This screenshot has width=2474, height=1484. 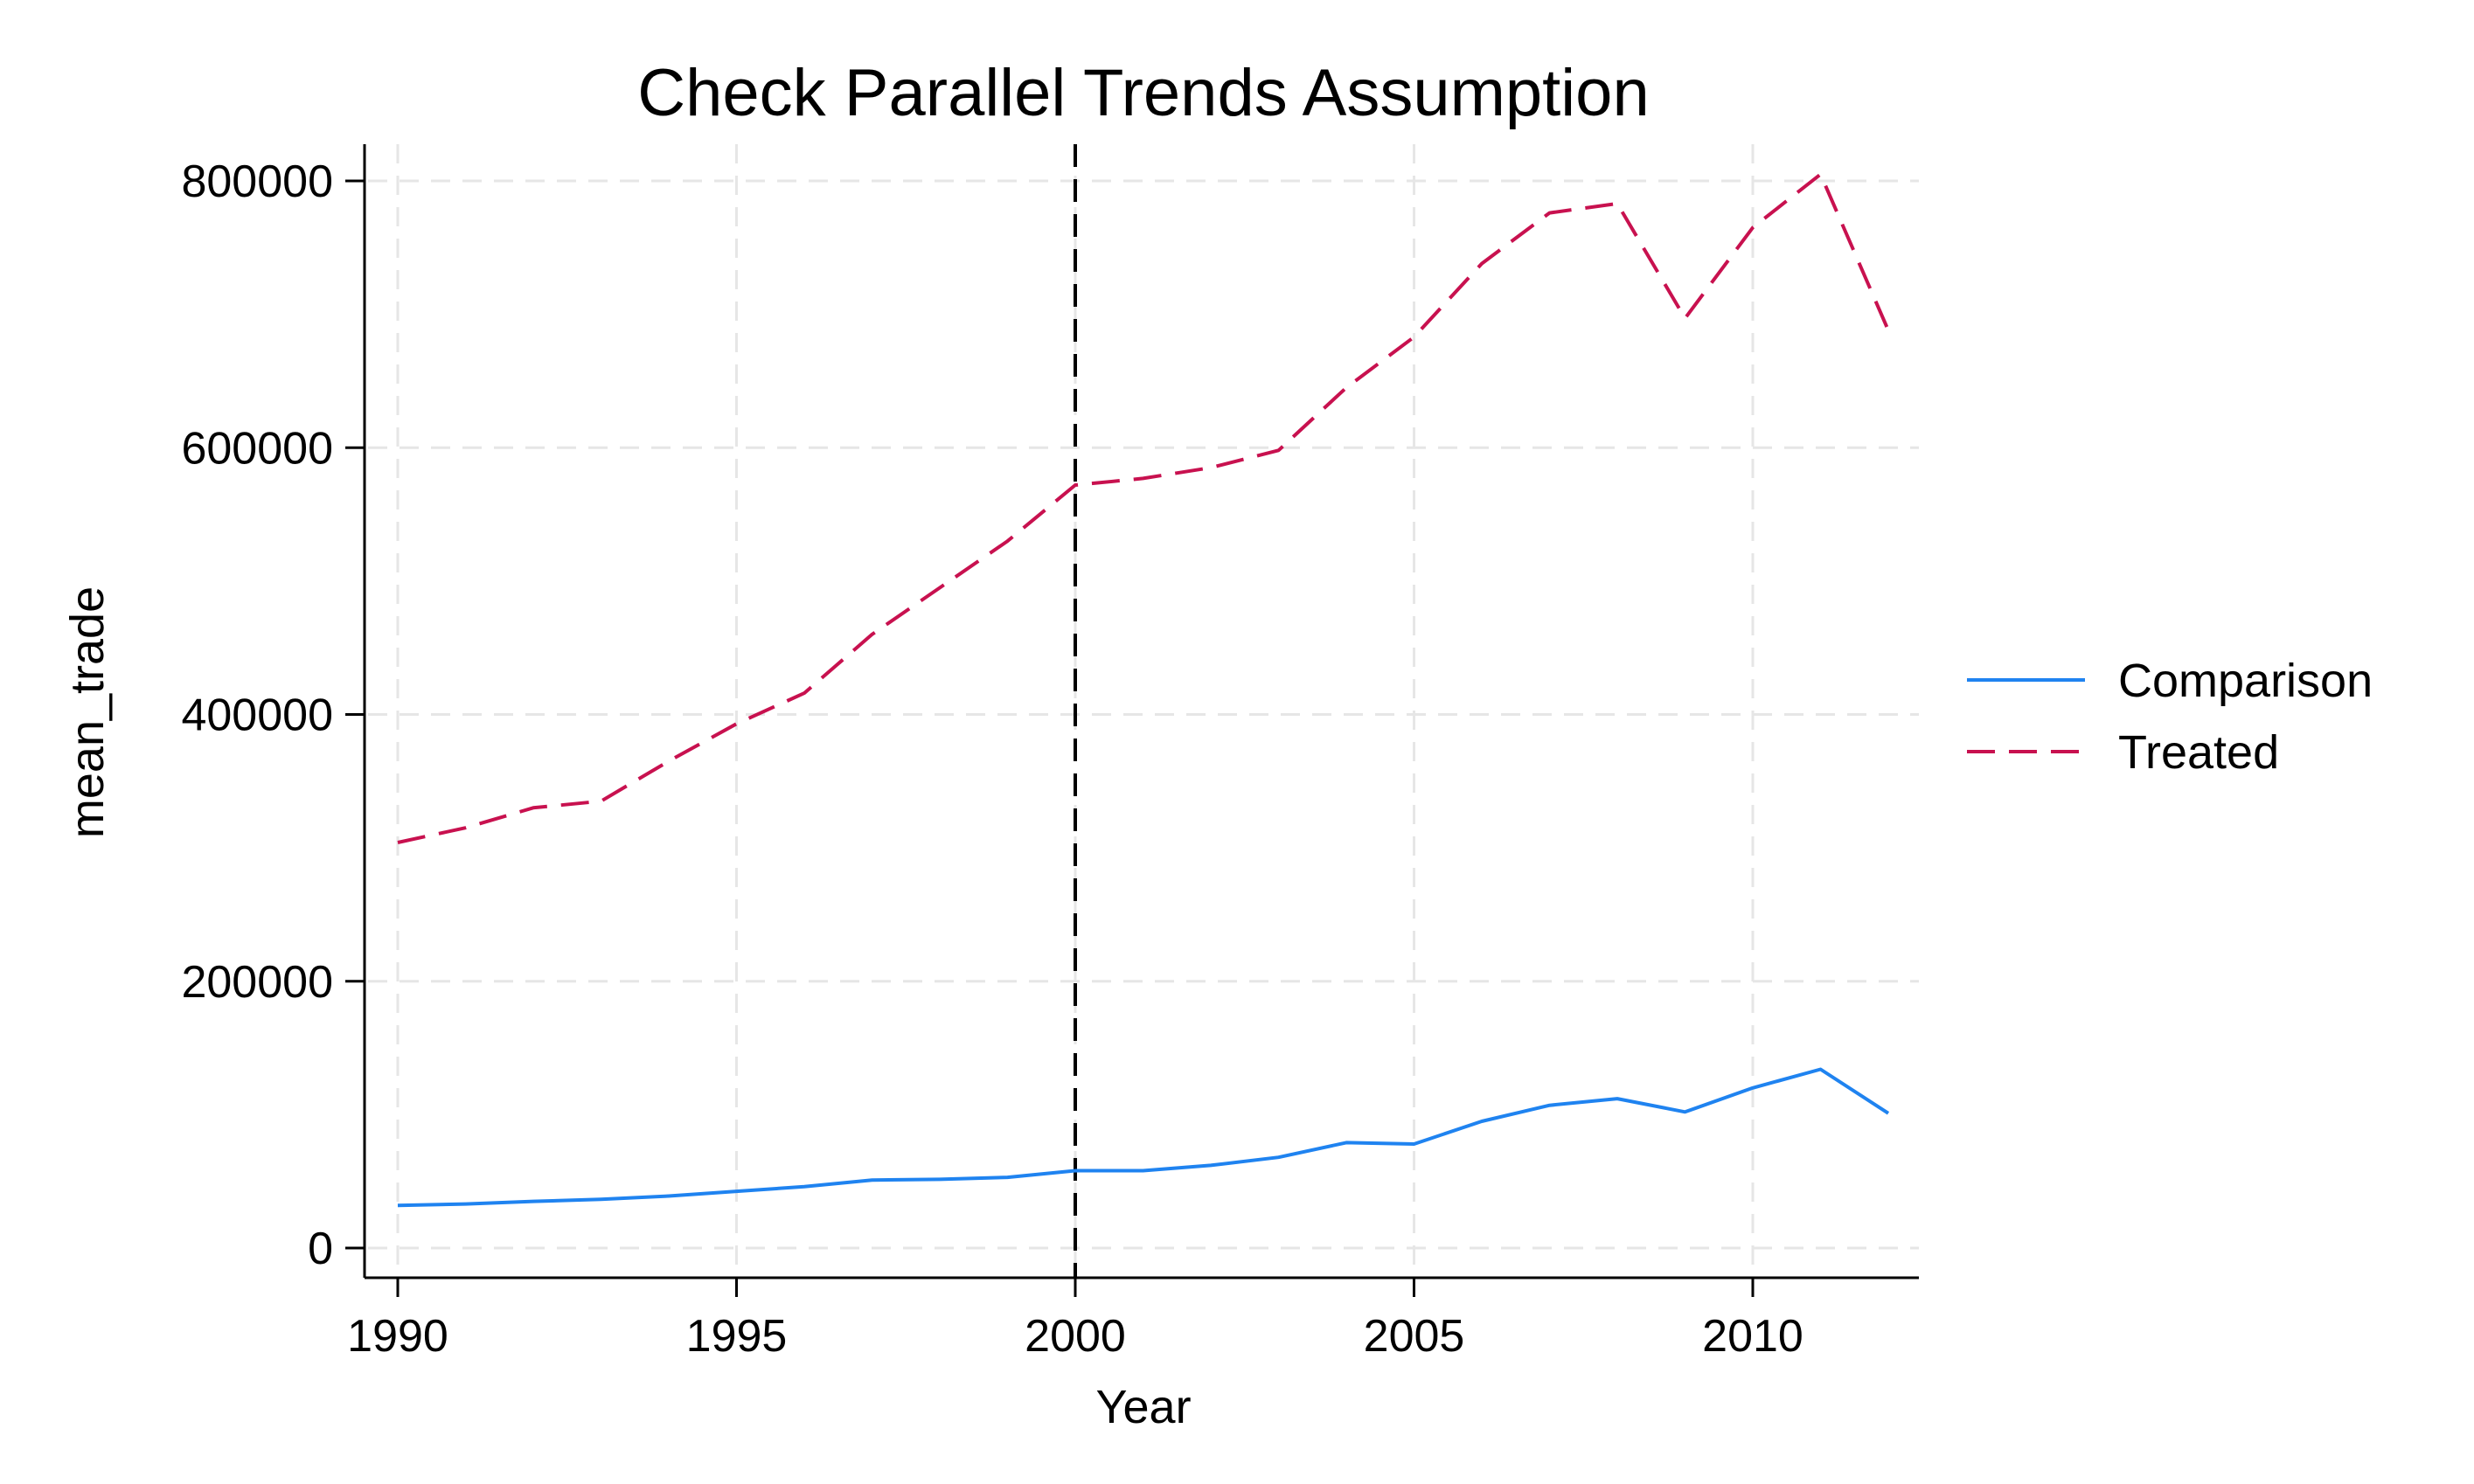 What do you see at coordinates (737, 1336) in the screenshot?
I see `x-tick-label: 1995` at bounding box center [737, 1336].